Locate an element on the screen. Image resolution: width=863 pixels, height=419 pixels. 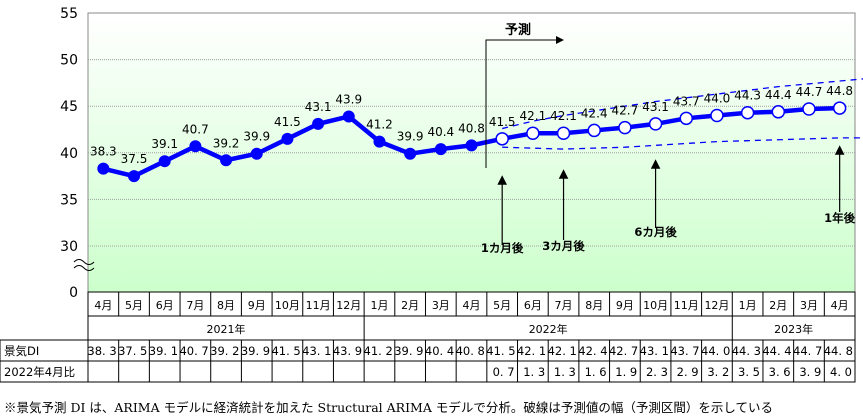
data-label: 43.1 is located at coordinates (655, 107).